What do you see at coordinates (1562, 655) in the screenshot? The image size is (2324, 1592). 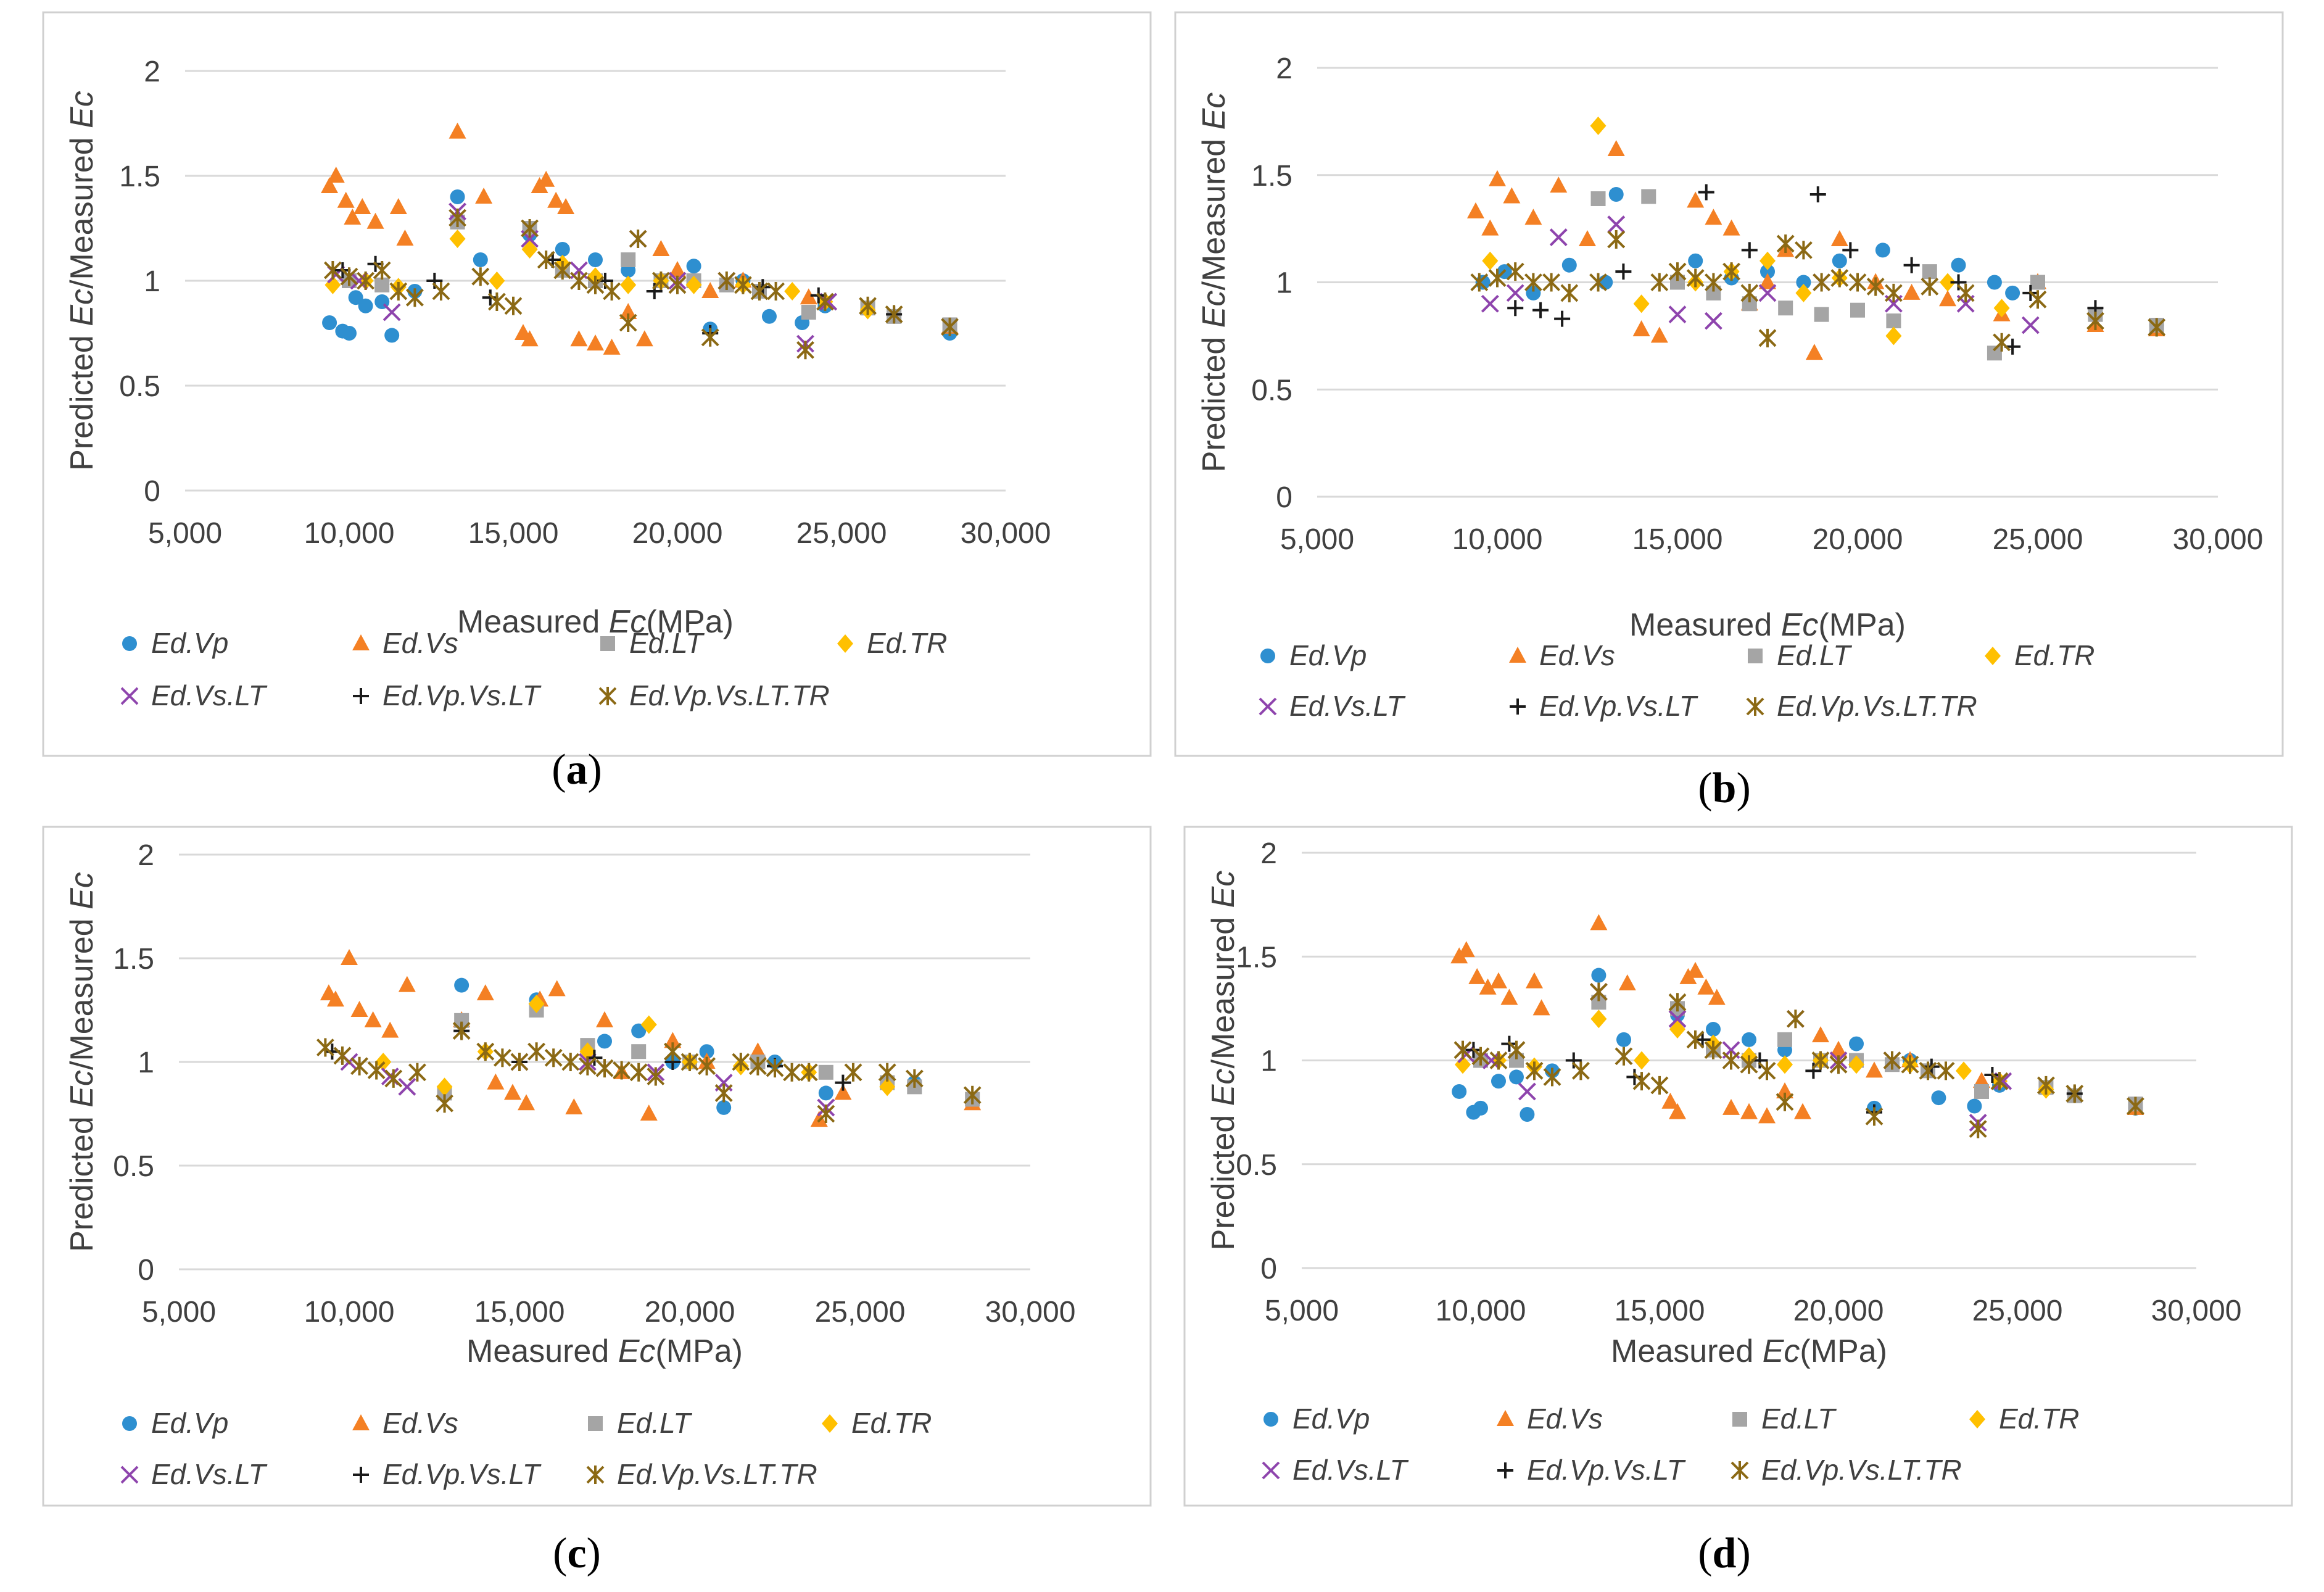 I see `legend-entry: Ed.Vs` at bounding box center [1562, 655].